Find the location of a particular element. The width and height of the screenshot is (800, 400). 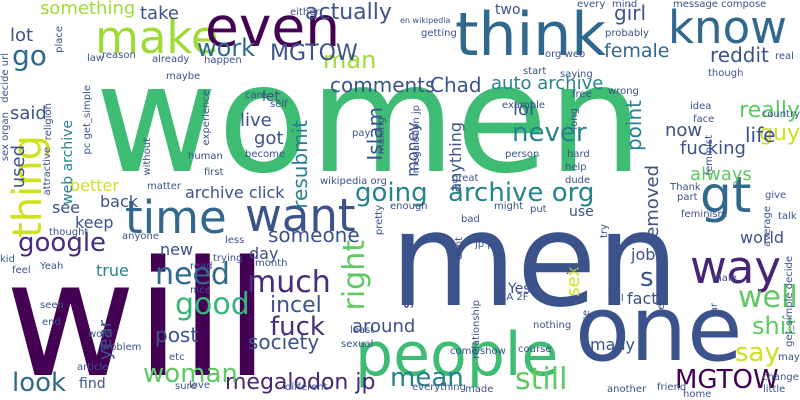

word-saying: saying is located at coordinates (576, 74).